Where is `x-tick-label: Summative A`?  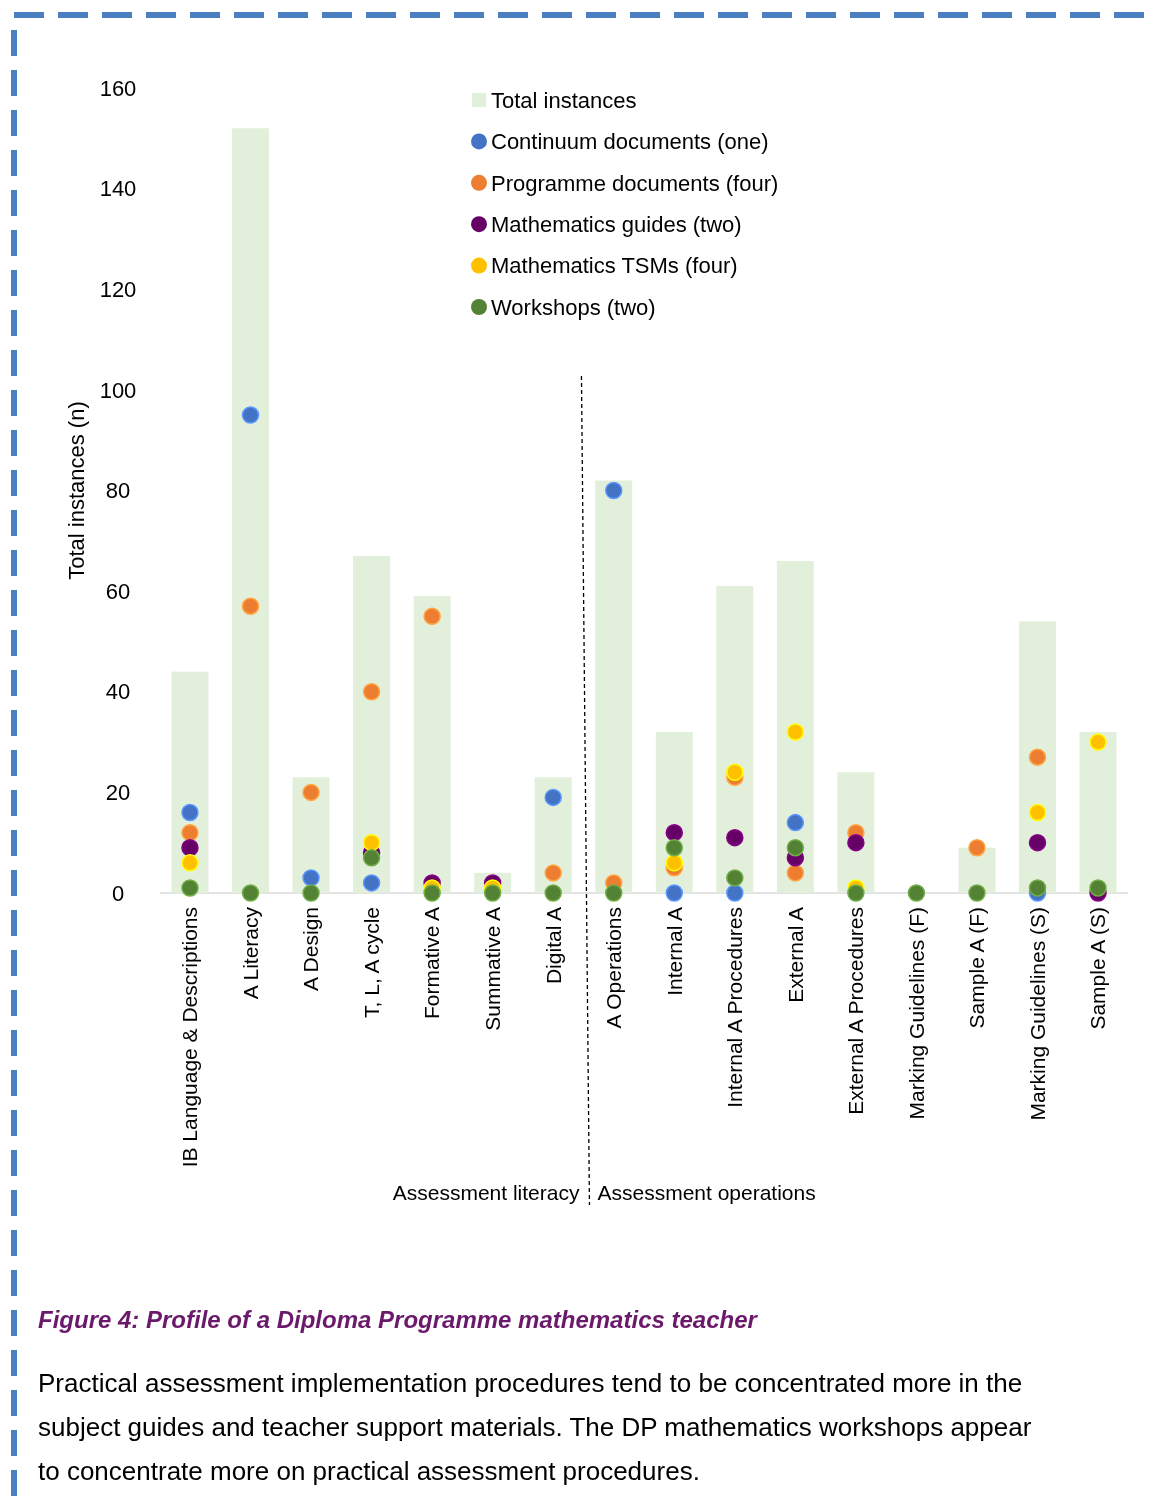 x-tick-label: Summative A is located at coordinates (493, 969).